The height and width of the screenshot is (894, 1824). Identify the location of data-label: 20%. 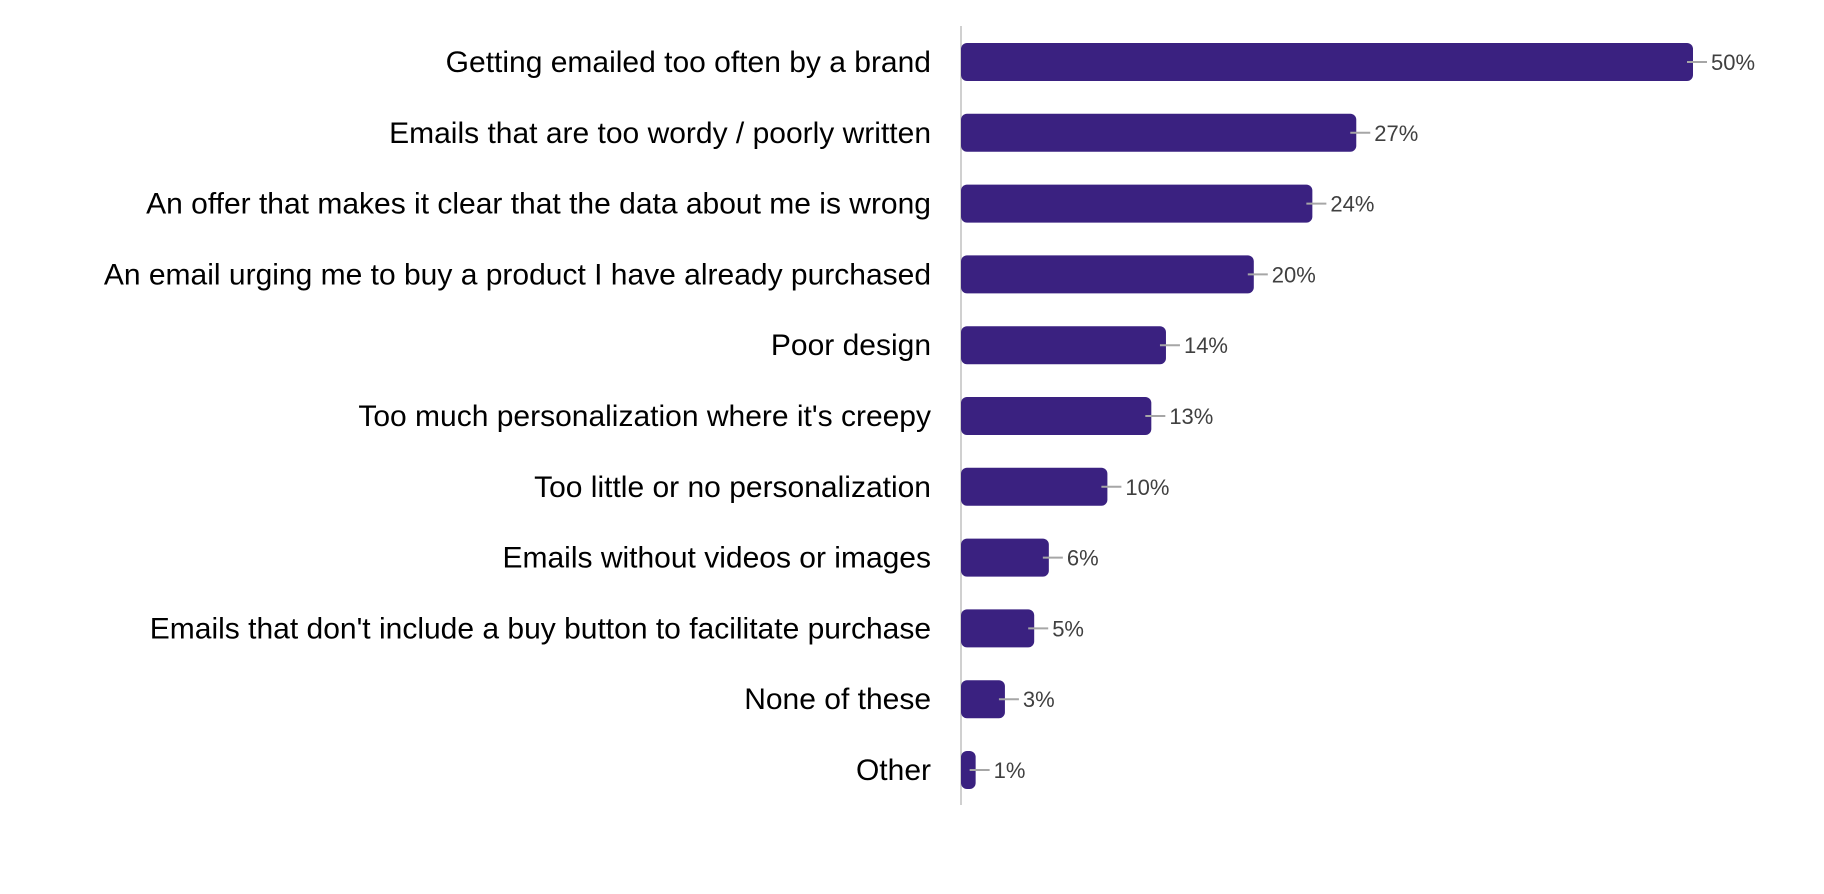
(1294, 274).